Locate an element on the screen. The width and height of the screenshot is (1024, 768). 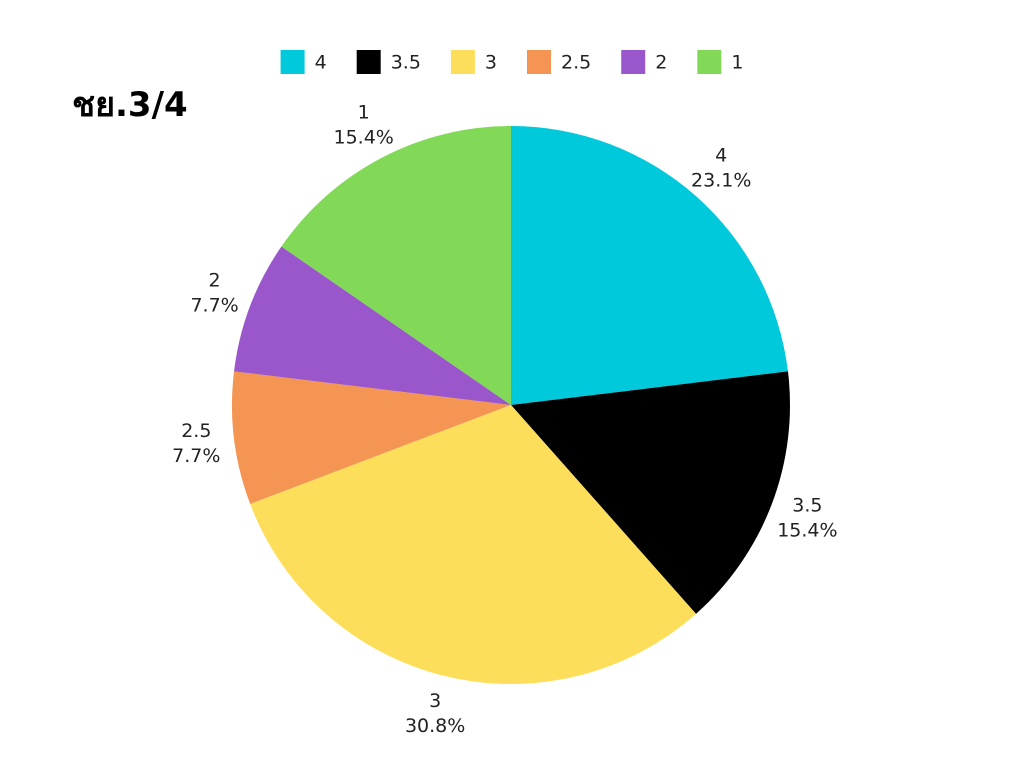
slice-label-1: 1 is located at coordinates (364, 112).